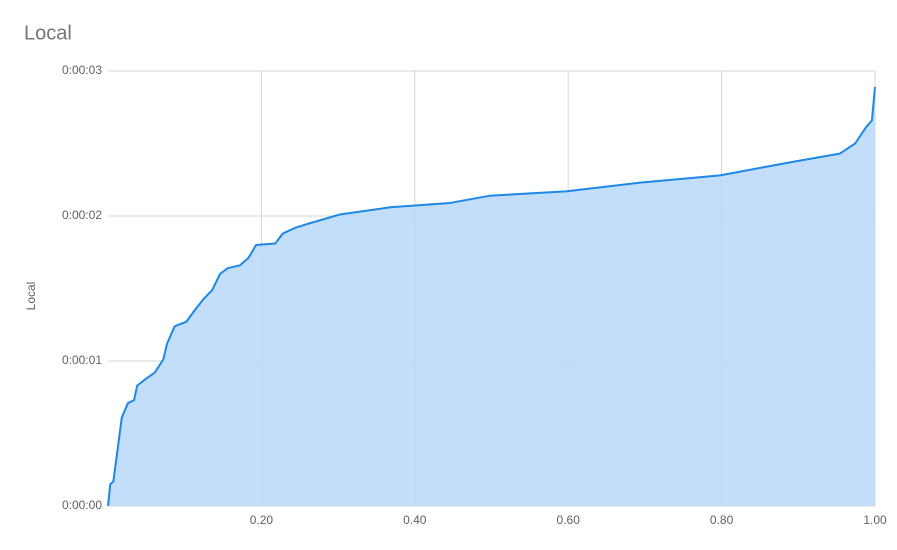 The height and width of the screenshot is (550, 897). I want to click on y-tick-label: 0:00:02, so click(82, 215).